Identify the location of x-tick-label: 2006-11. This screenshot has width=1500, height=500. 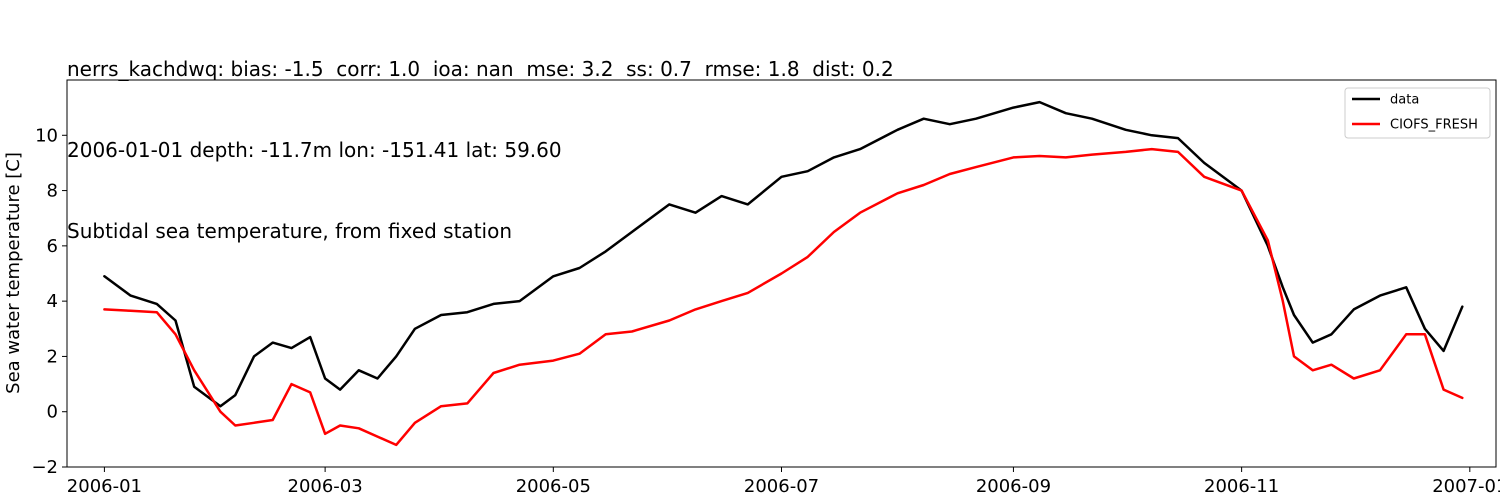
(1241, 486).